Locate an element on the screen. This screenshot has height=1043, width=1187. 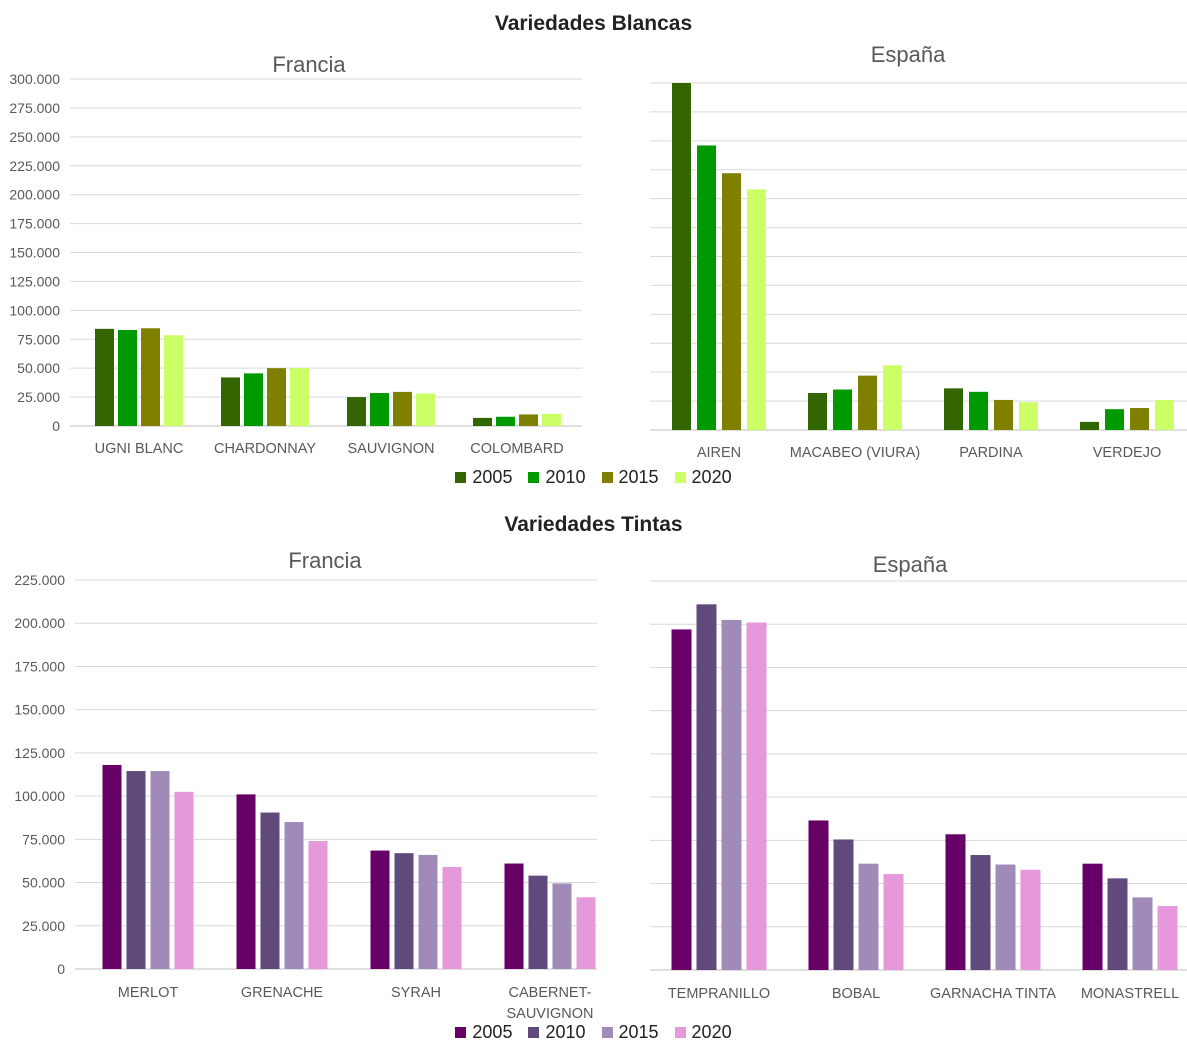
white-francia-category-label: CHARDONNAY is located at coordinates (265, 449).